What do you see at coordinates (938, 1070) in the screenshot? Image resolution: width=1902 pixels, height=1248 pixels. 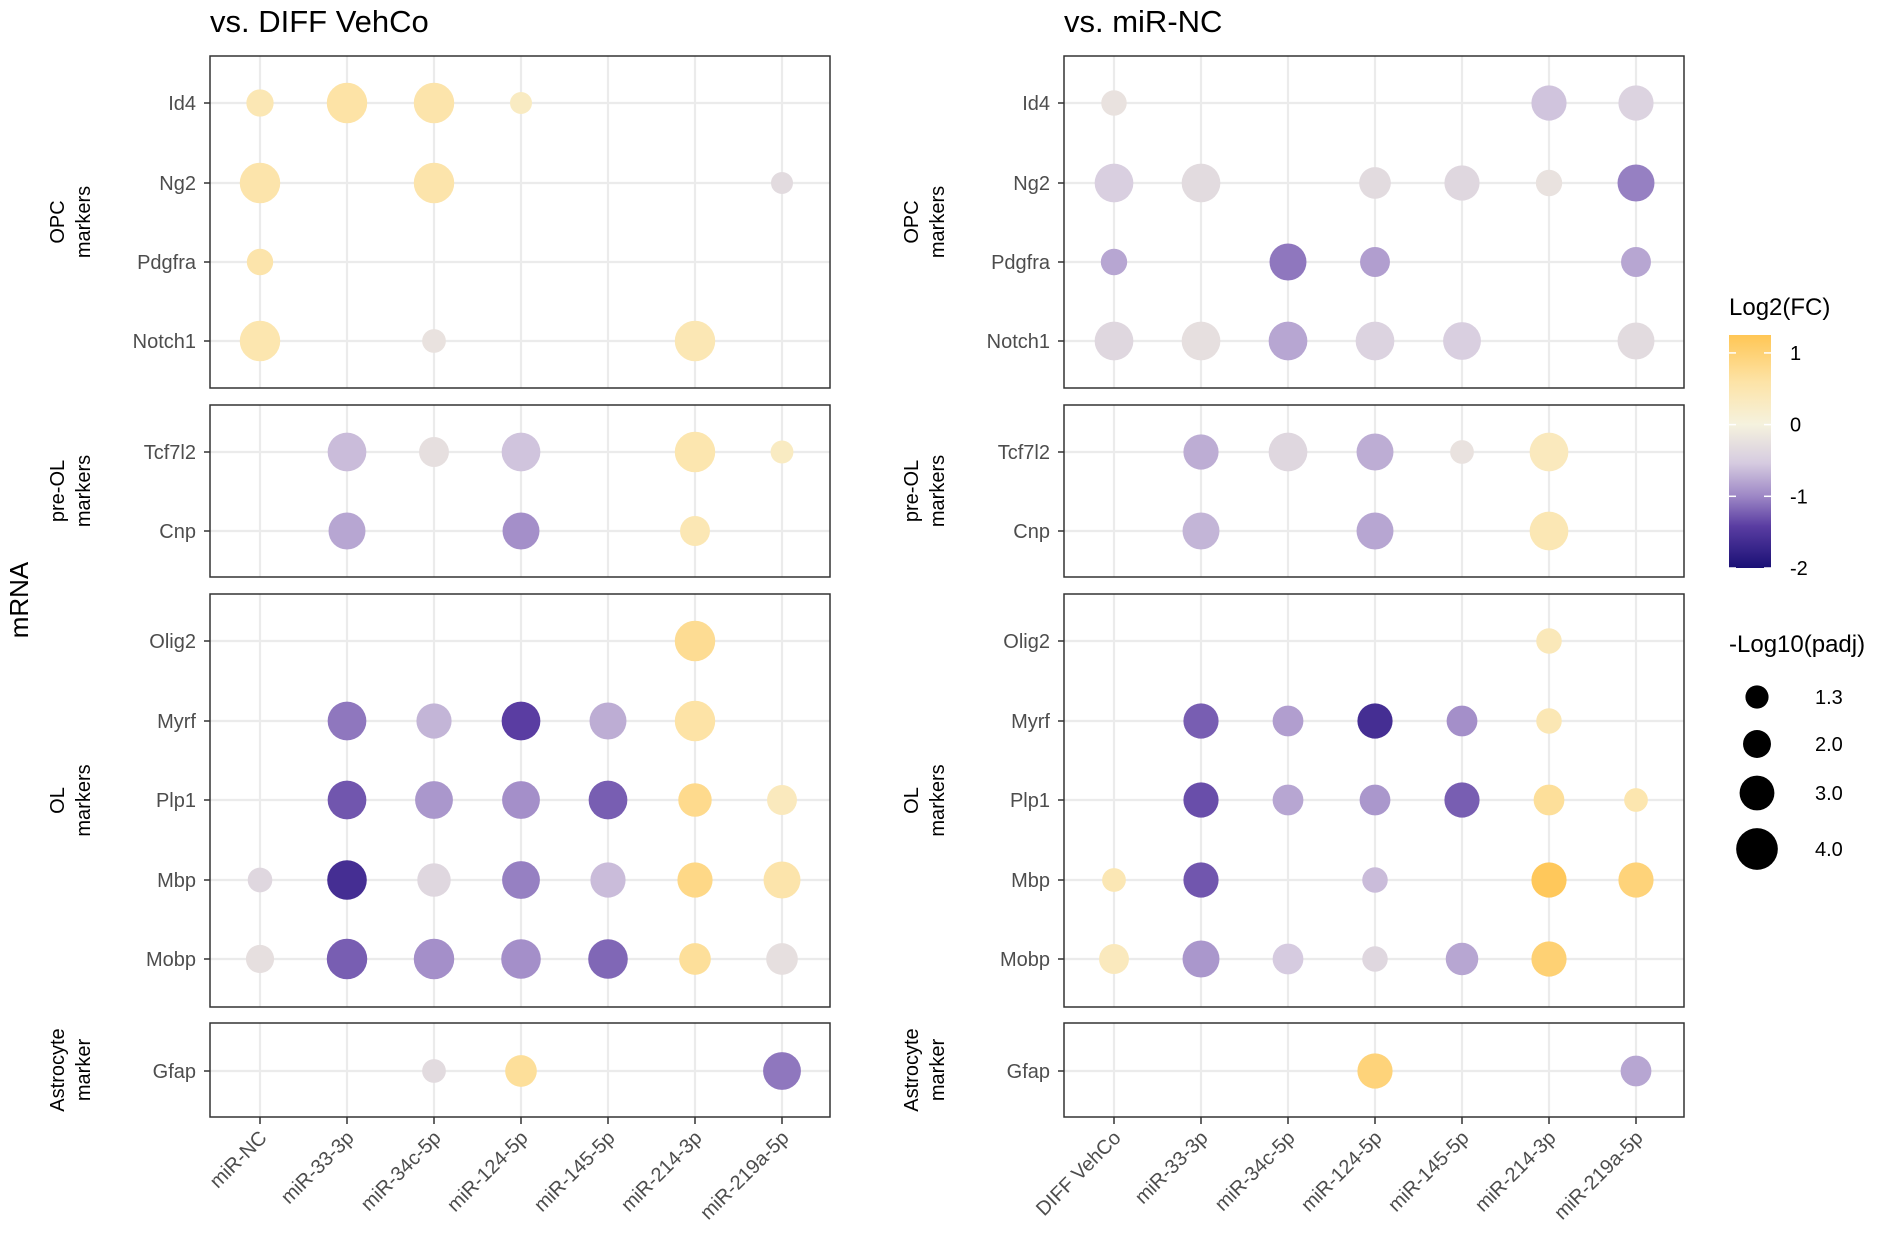 I see `facet-label-line: marker` at bounding box center [938, 1070].